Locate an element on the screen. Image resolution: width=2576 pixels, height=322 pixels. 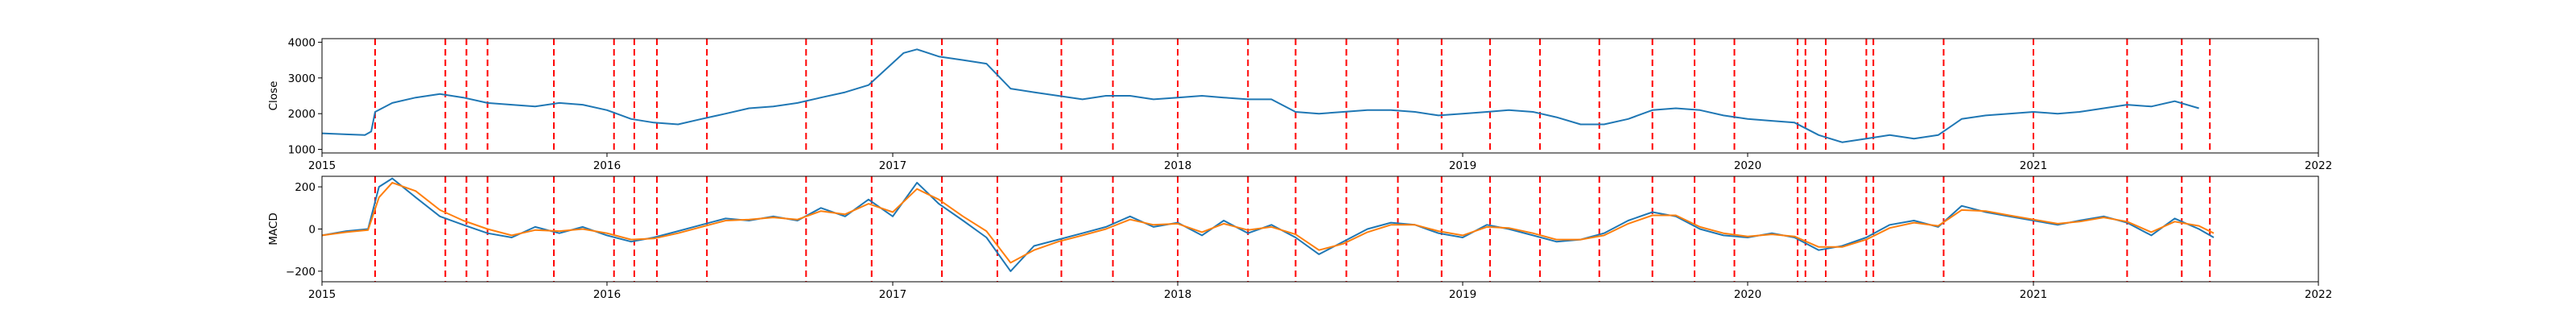
macd-x-tick-label-2: 2017 is located at coordinates (892, 294).